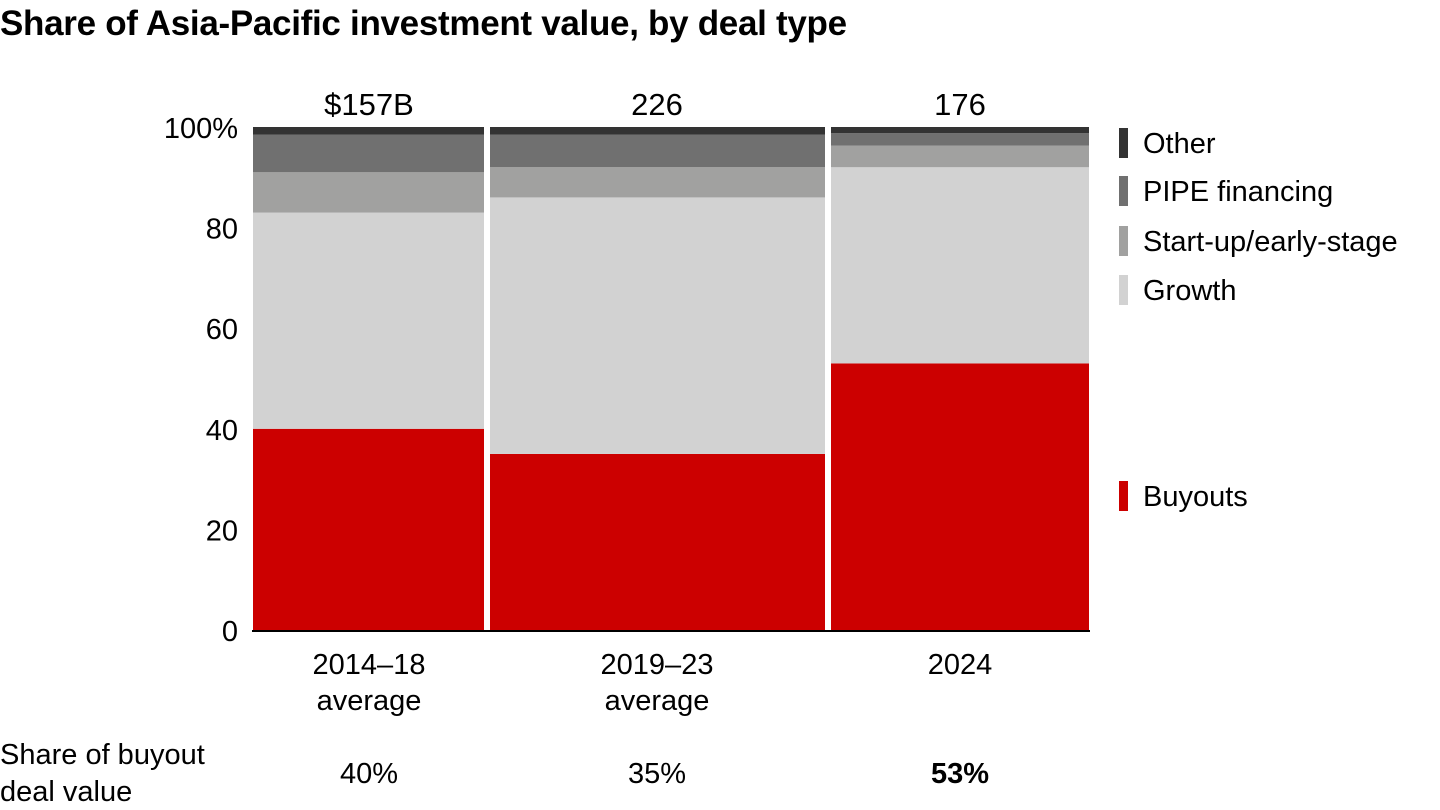  What do you see at coordinates (657, 104) in the screenshot?
I see `bar-total-label: 226` at bounding box center [657, 104].